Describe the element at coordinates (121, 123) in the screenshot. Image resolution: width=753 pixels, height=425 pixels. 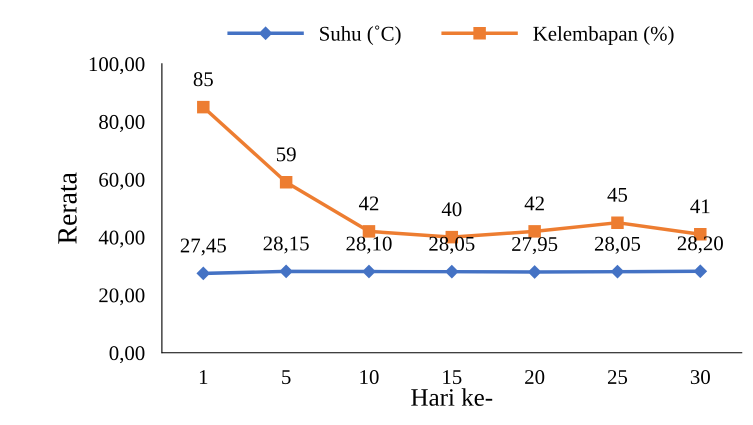
I see `y-tick-label: 80,00` at that location.